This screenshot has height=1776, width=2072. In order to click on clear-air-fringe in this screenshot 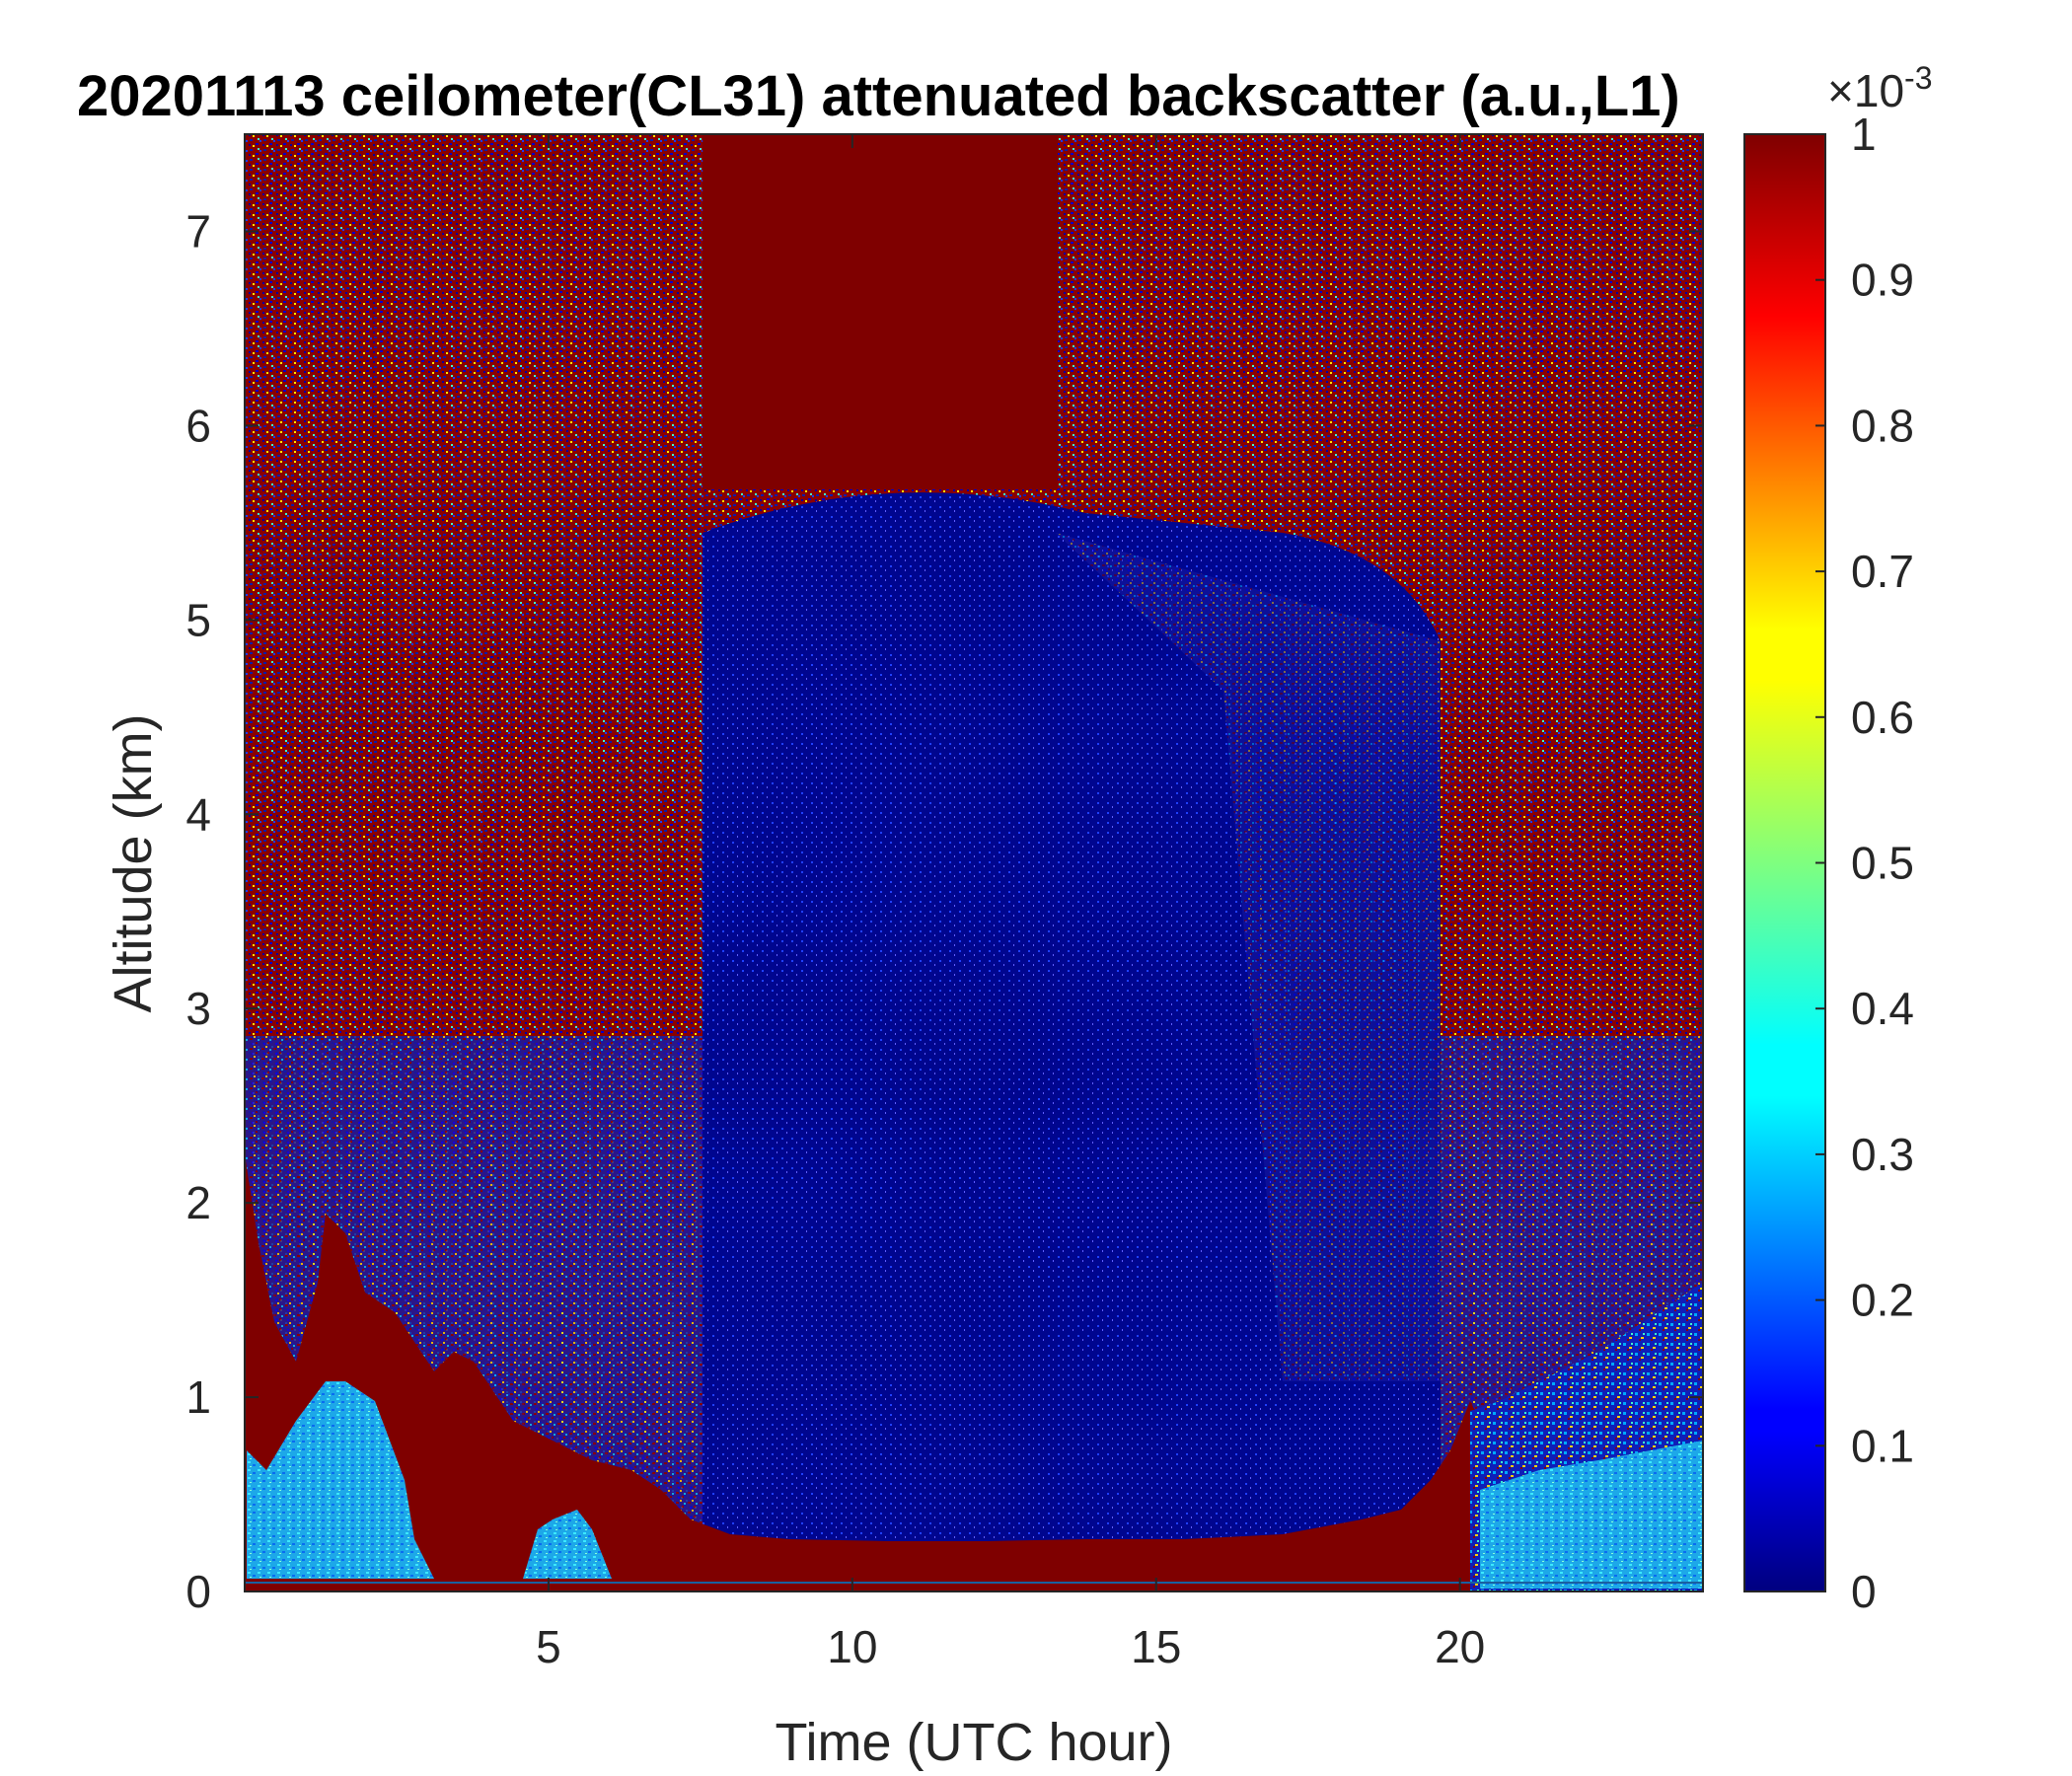, I will do `click(1248, 957)`.